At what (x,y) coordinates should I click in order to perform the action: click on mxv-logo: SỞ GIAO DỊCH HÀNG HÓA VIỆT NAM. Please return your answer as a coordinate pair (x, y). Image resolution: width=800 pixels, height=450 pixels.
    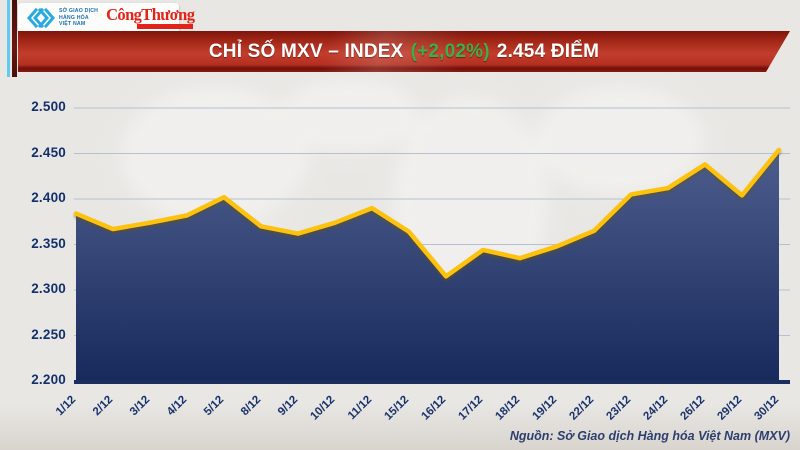
    Looking at the image, I should click on (61, 18).